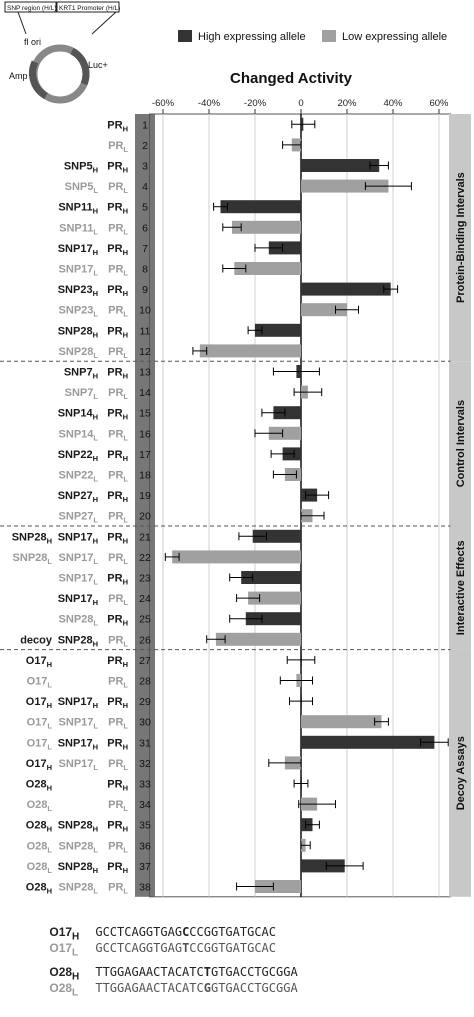 This screenshot has height=1017, width=474. I want to click on fl-ori-label: fl ori, so click(32, 42).